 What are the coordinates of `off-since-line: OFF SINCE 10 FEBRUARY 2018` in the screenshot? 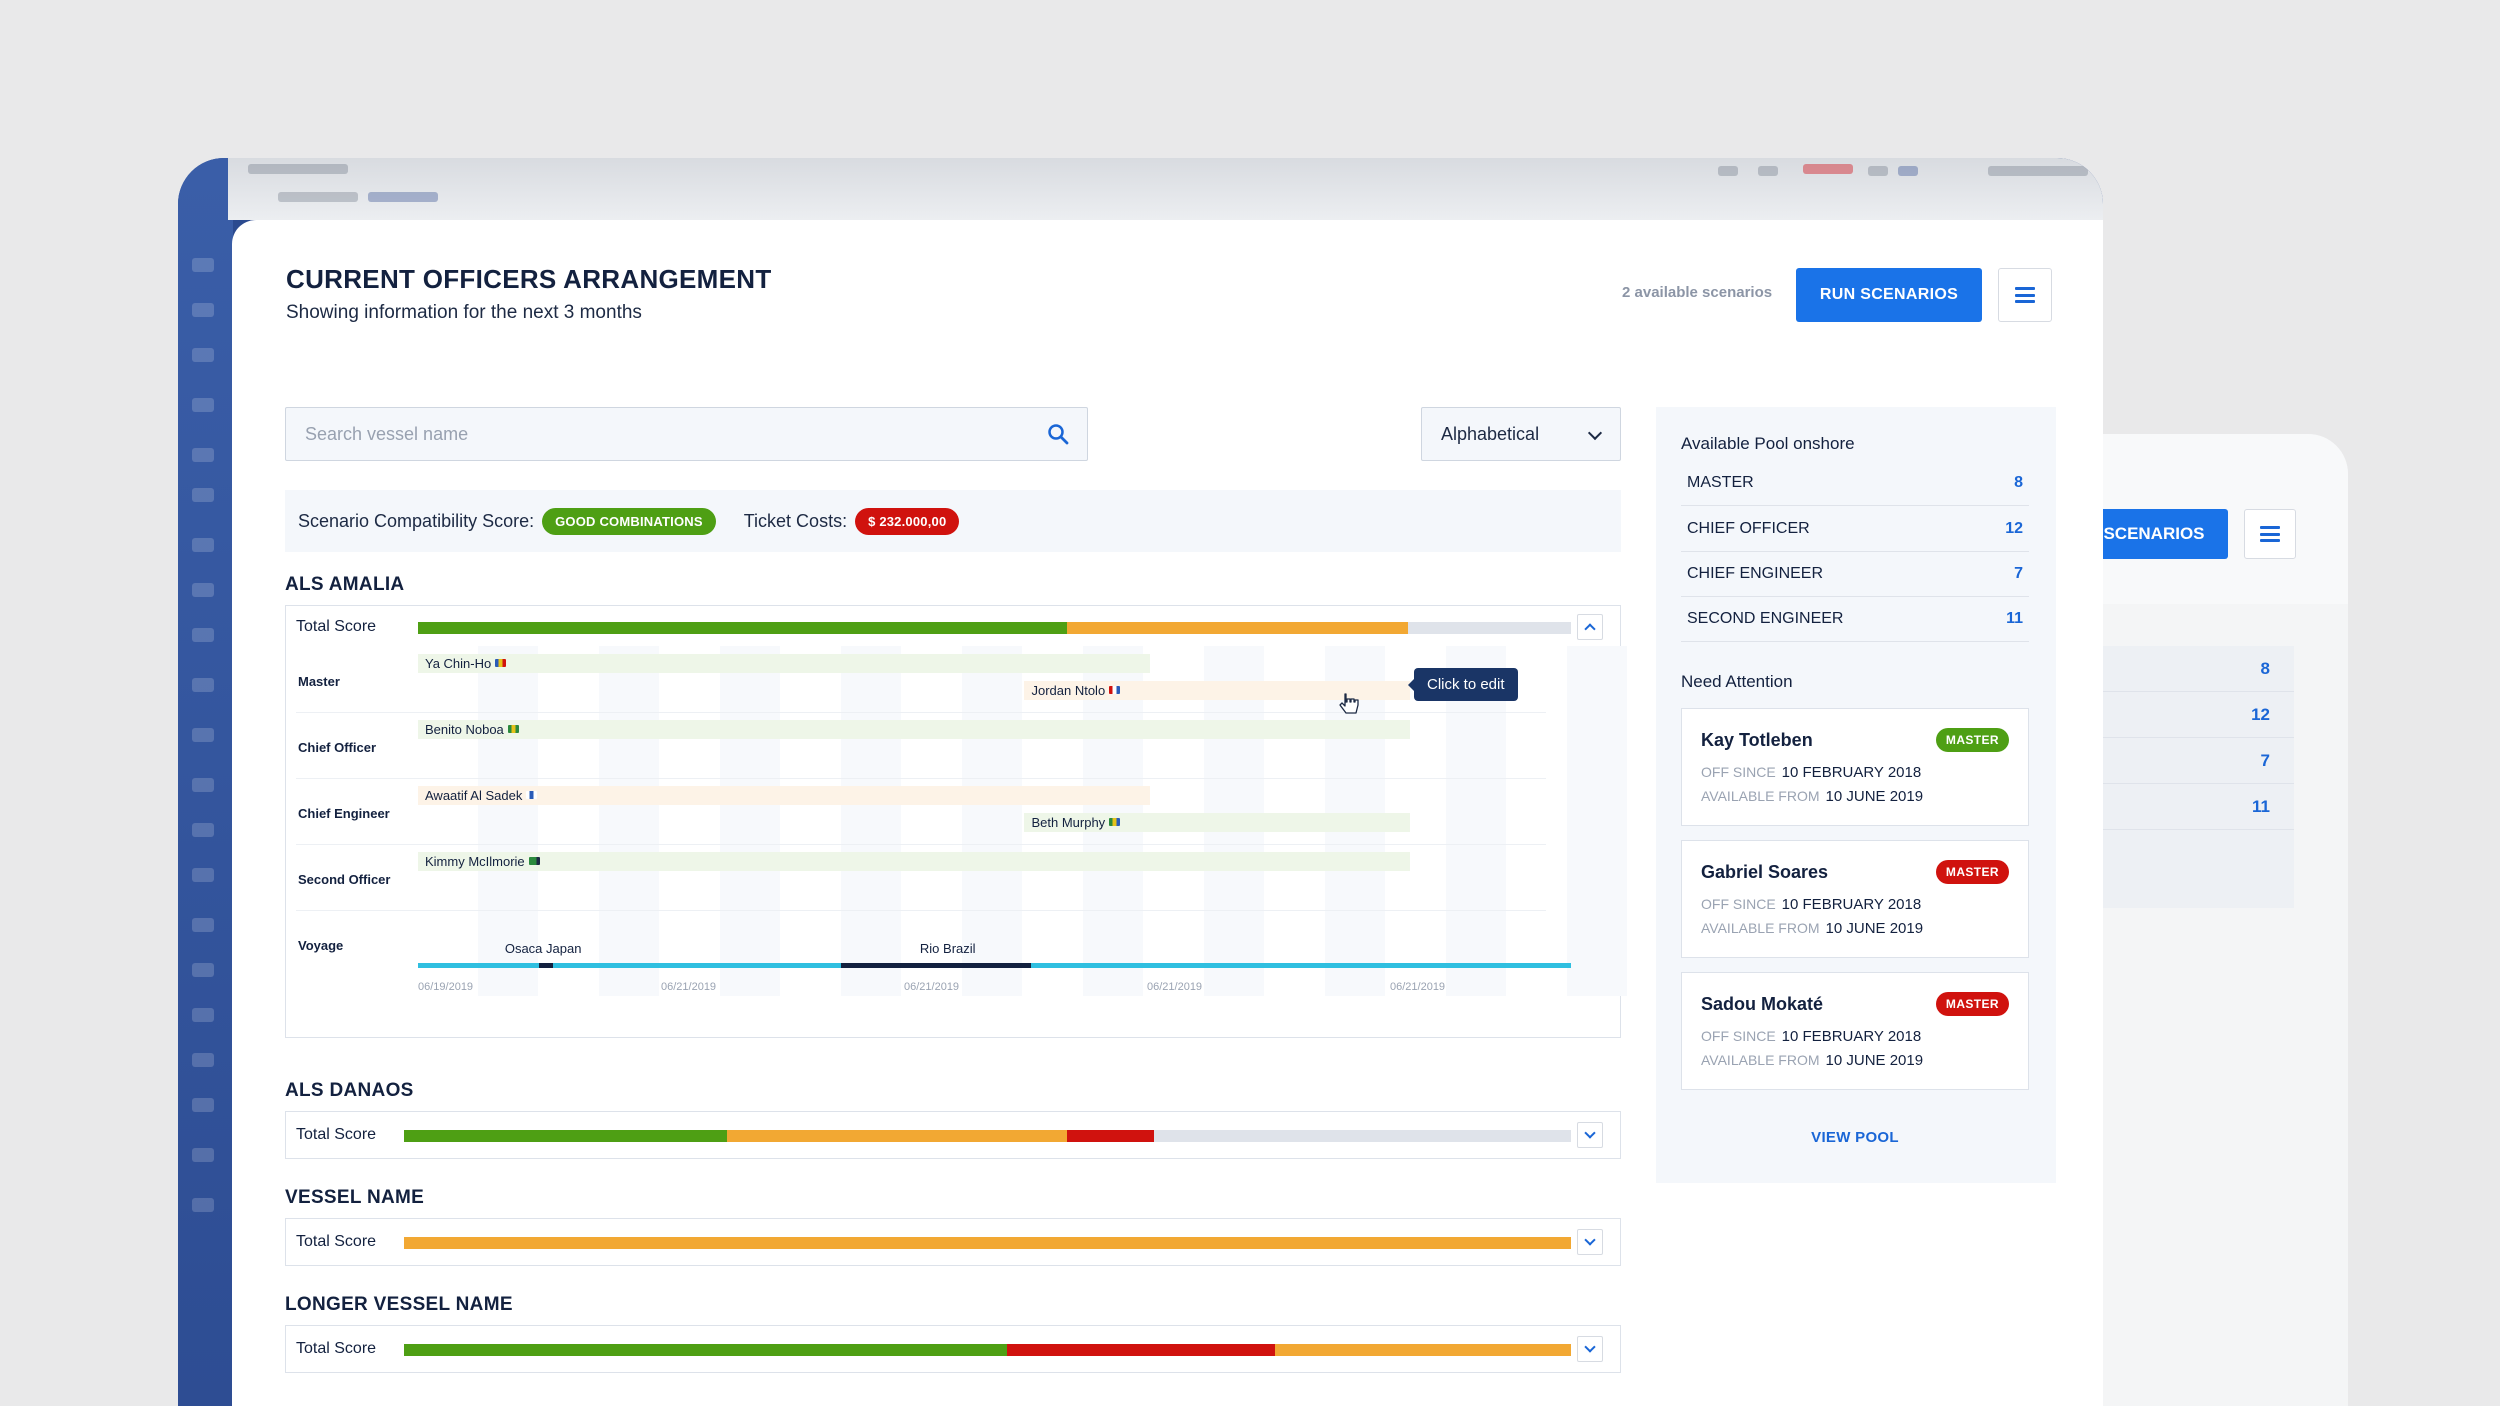 It's located at (1811, 1036).